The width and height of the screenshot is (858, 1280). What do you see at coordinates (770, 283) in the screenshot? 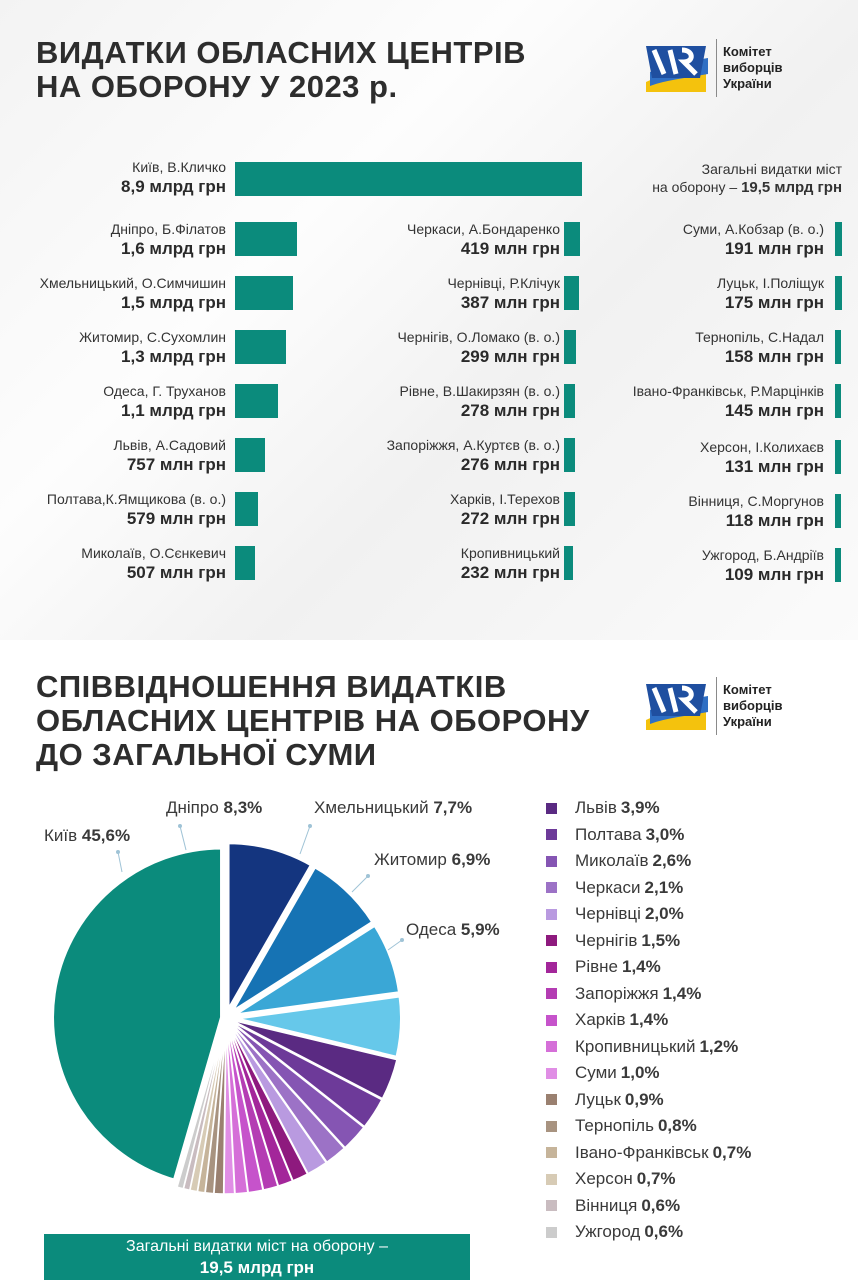
I see `city-mayor-label: Луцьк, І.Поліщук` at bounding box center [770, 283].